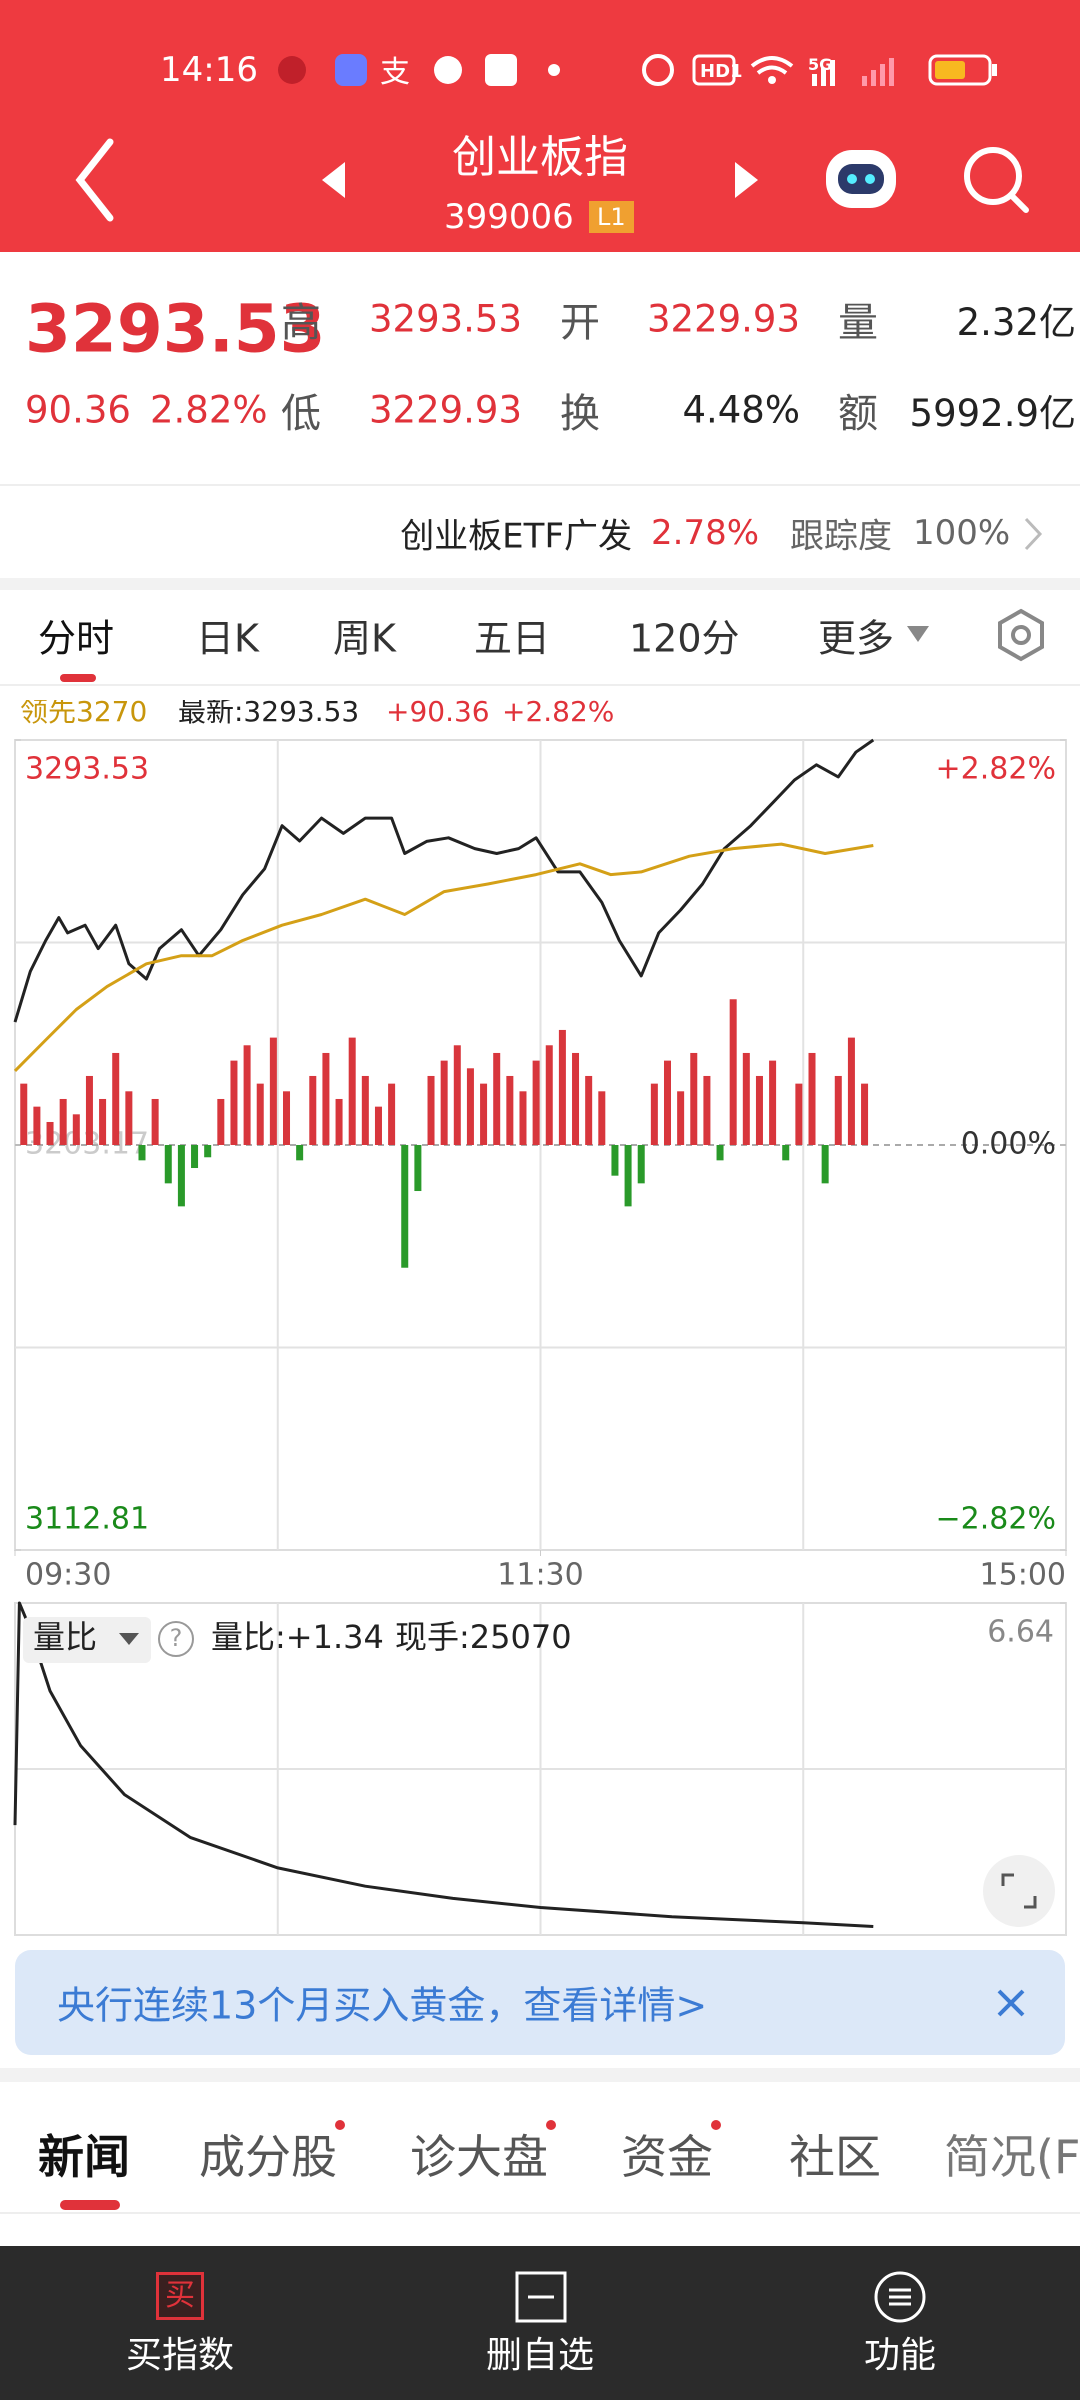 The width and height of the screenshot is (1080, 2400). Describe the element at coordinates (227, 638) in the screenshot. I see `tab: 日K` at that location.